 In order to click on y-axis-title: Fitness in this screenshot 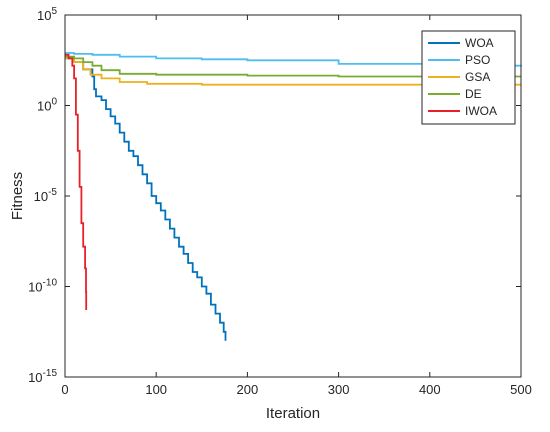, I will do `click(17, 196)`.